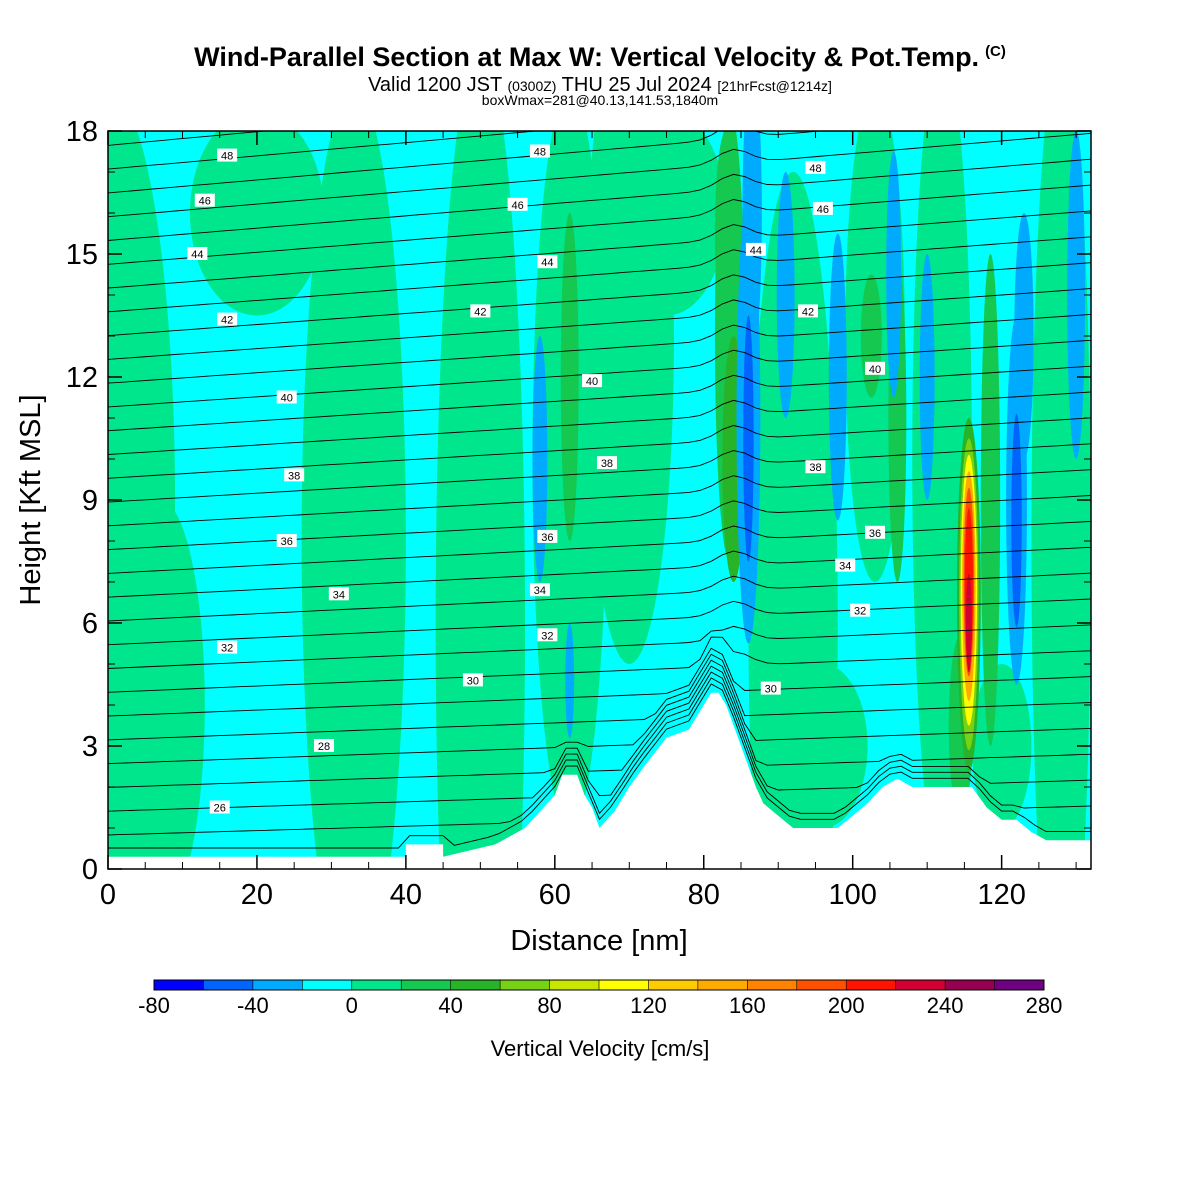  I want to click on theta-label-text: 36, so click(287, 542).